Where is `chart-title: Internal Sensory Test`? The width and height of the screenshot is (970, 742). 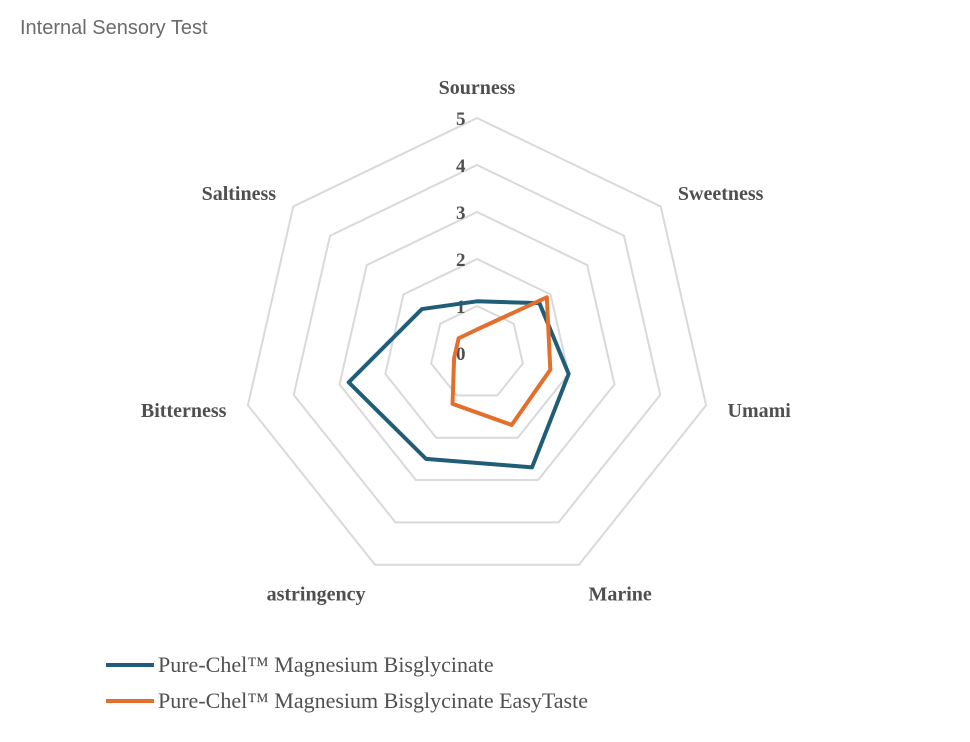 chart-title: Internal Sensory Test is located at coordinates (114, 28).